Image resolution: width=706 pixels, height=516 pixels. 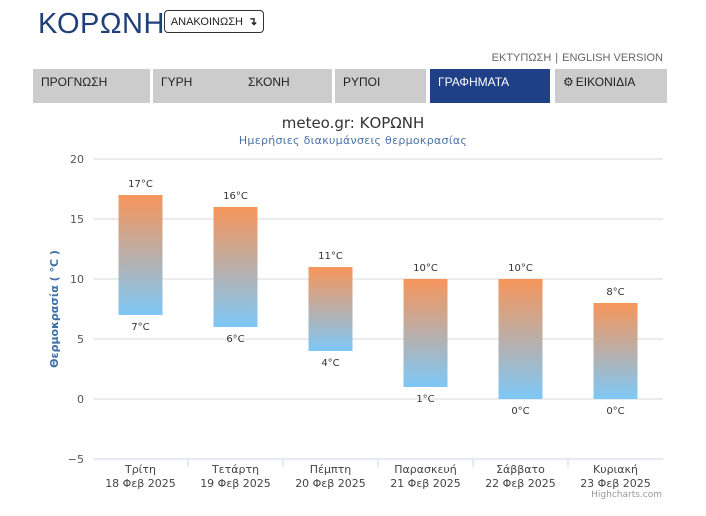 What do you see at coordinates (177, 82) in the screenshot?
I see `tab-pollen-label: ΓΥΡΗ` at bounding box center [177, 82].